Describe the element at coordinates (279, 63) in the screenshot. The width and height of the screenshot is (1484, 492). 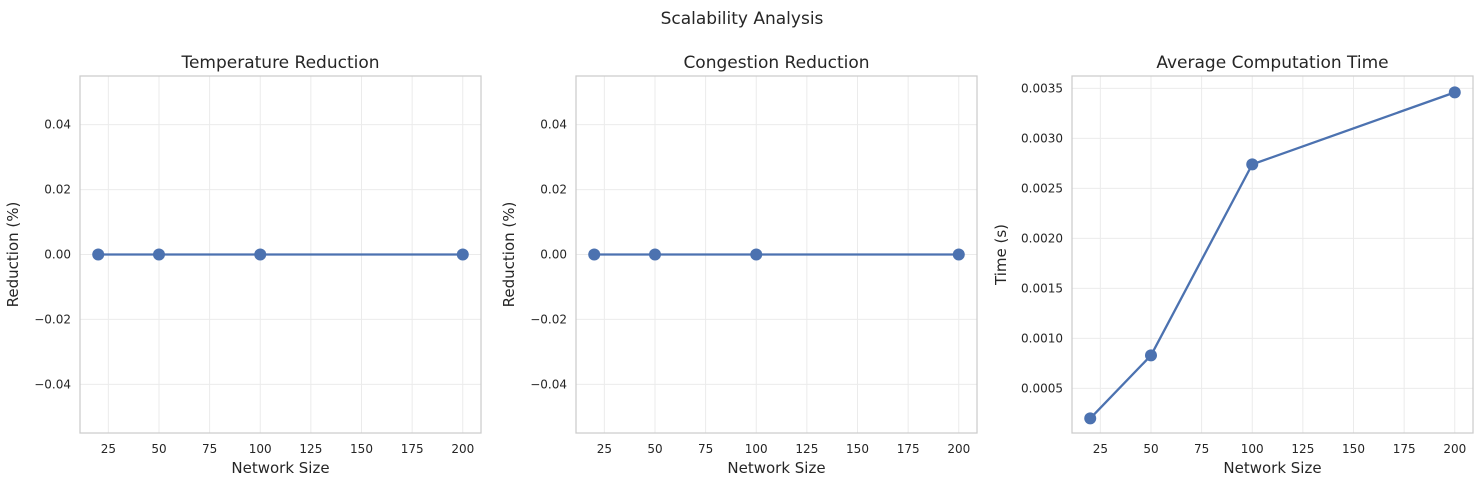
I see `chart-title: Temperature Reduction` at that location.